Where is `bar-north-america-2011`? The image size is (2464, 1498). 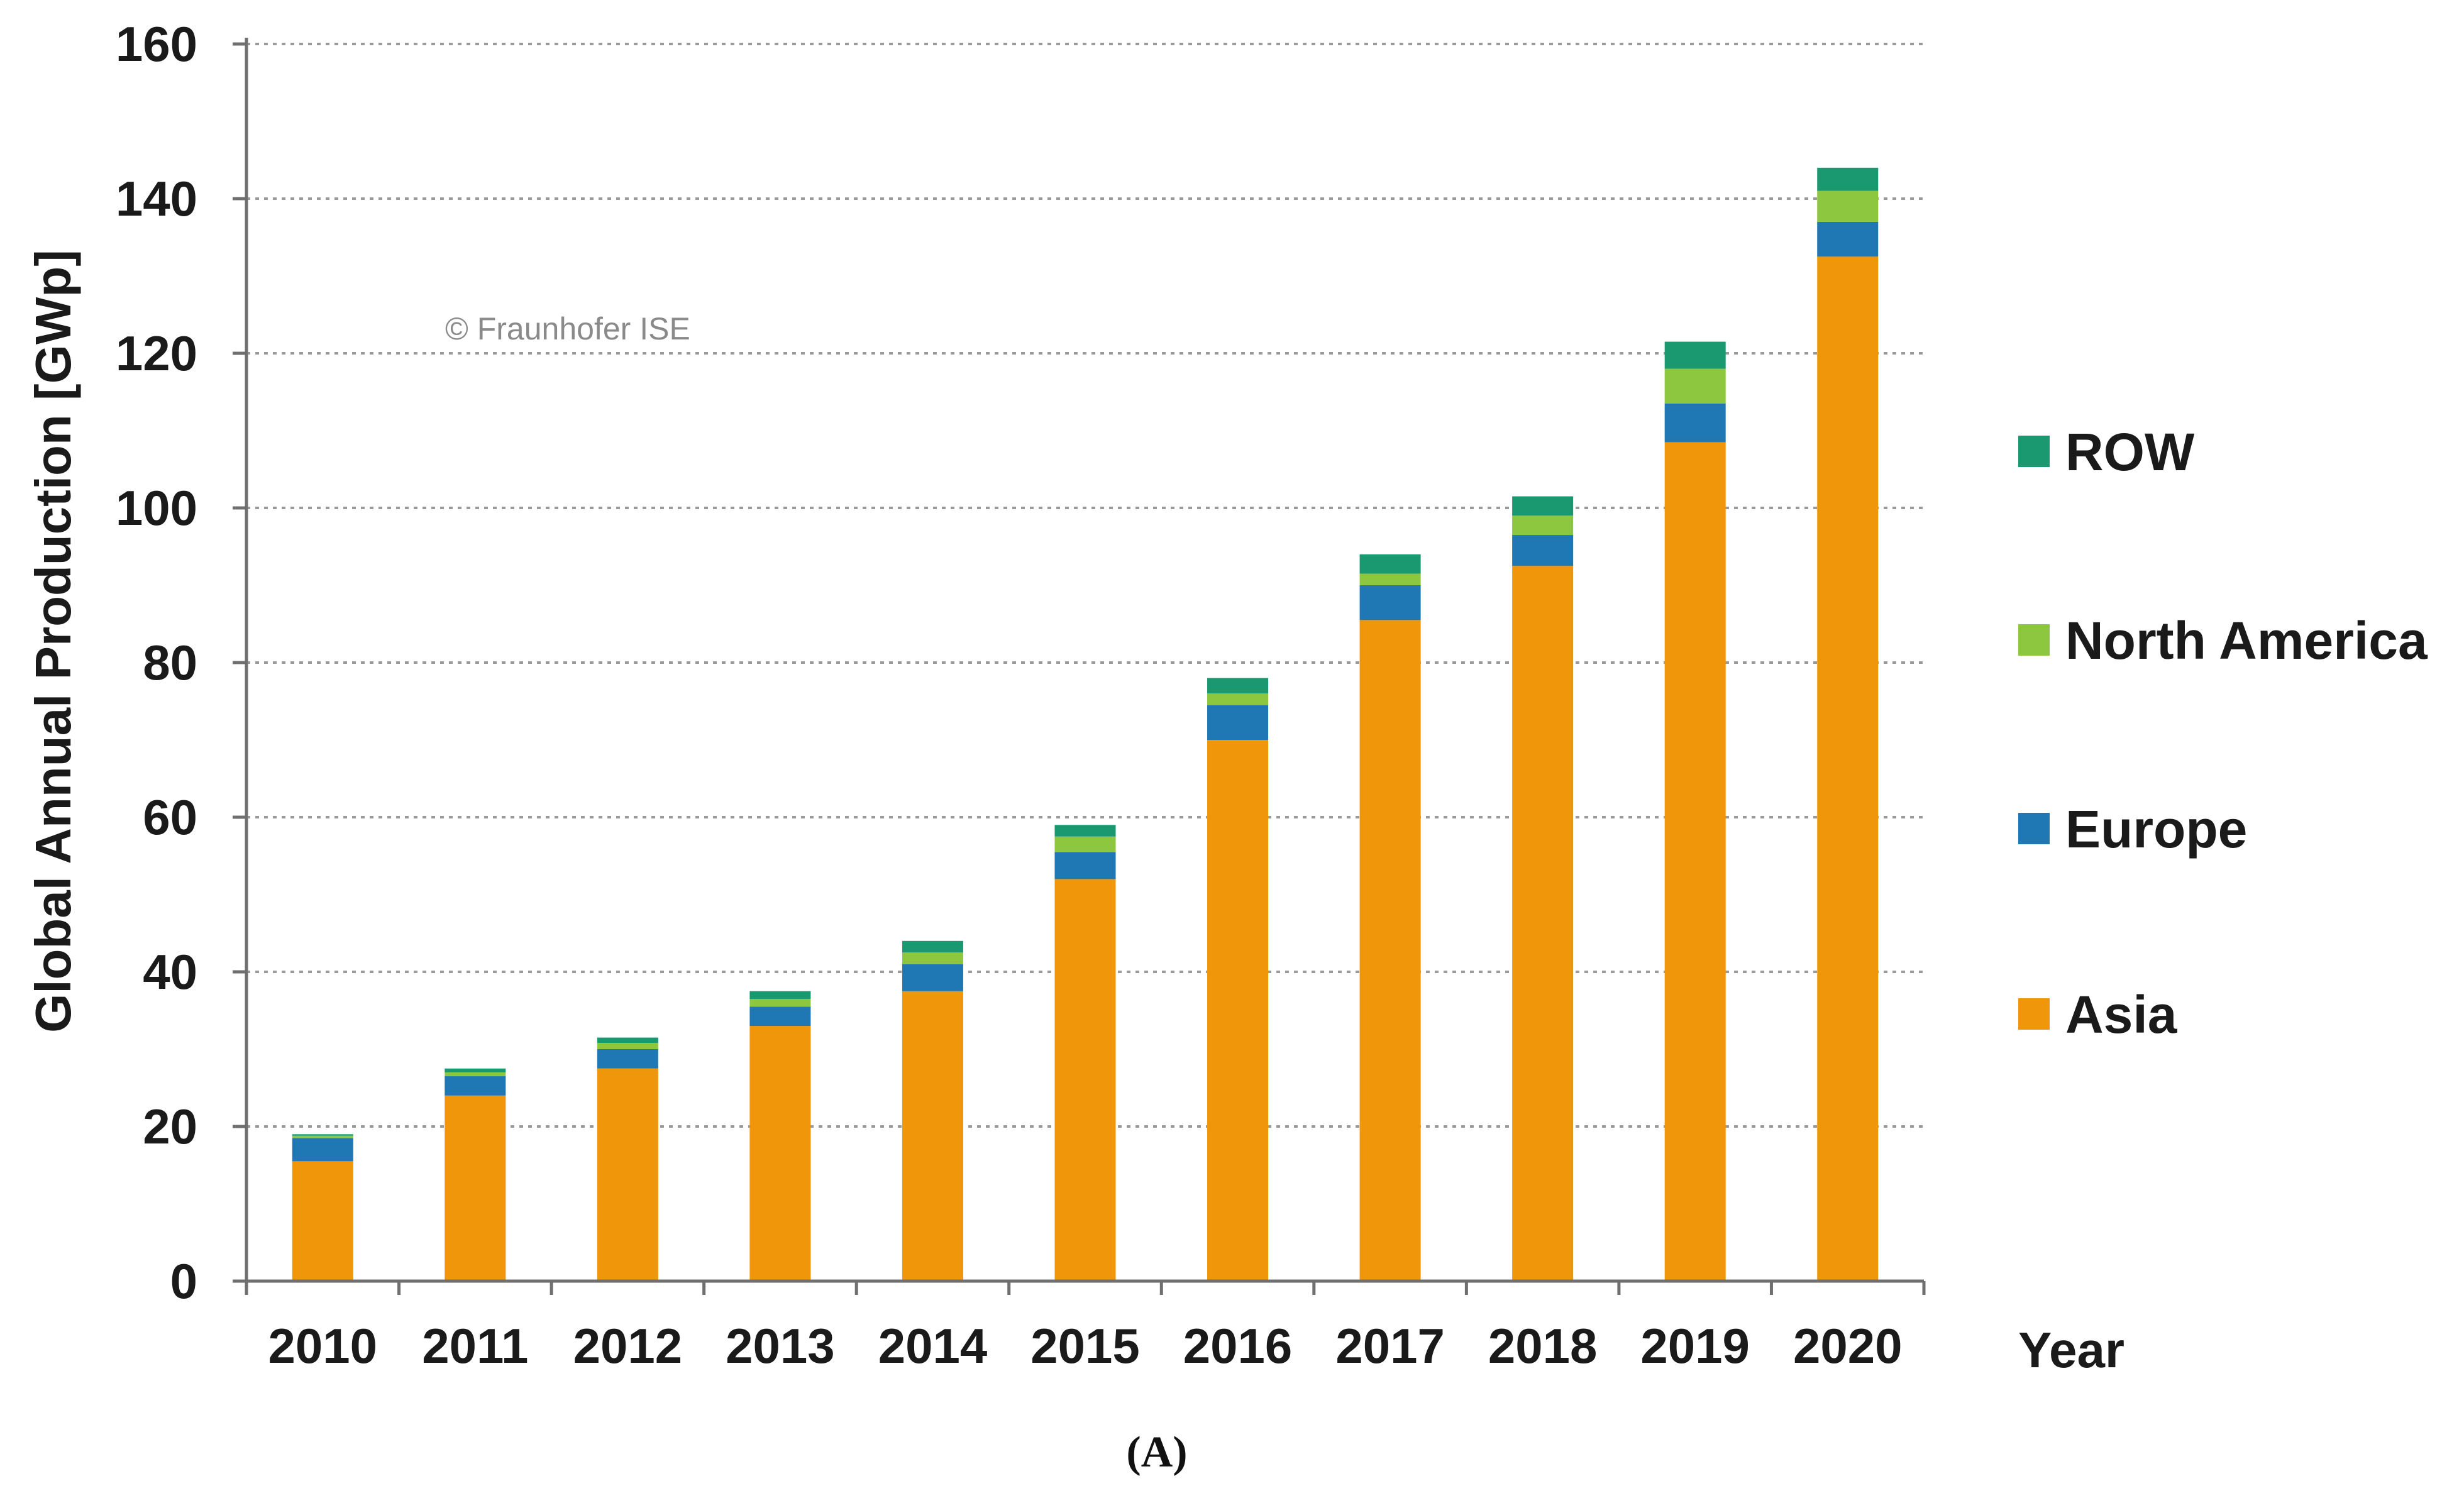
bar-north-america-2011 is located at coordinates (475, 1074).